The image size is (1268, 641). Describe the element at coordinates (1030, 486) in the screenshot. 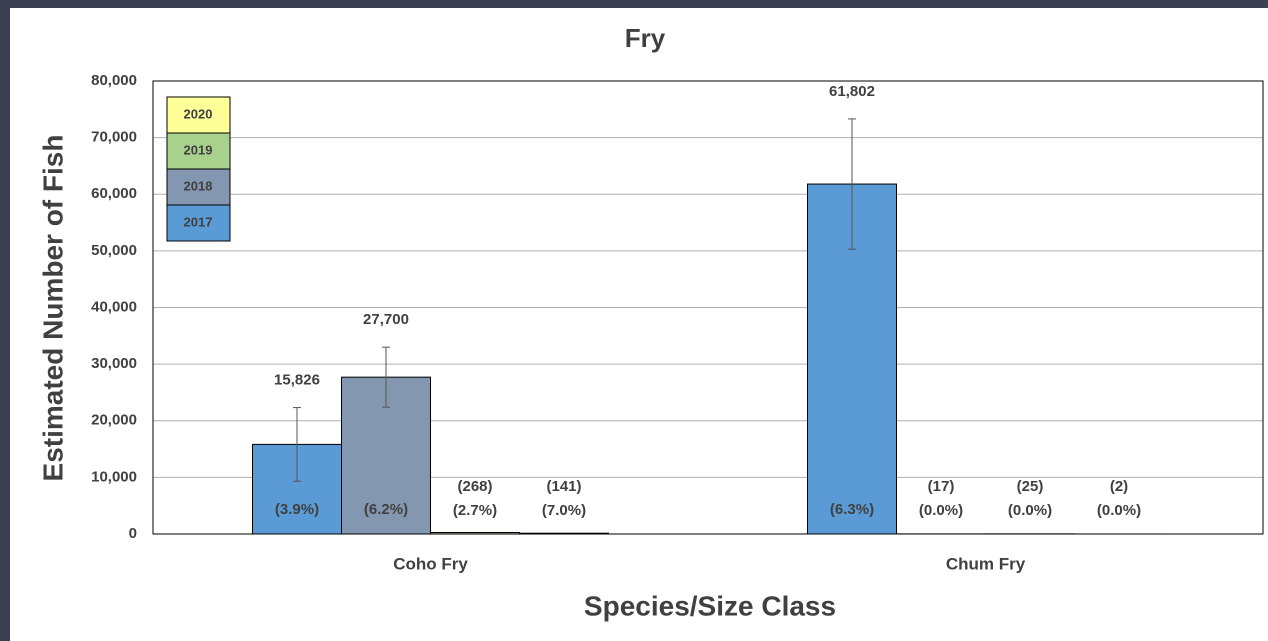

I see `value-label: (25)` at that location.